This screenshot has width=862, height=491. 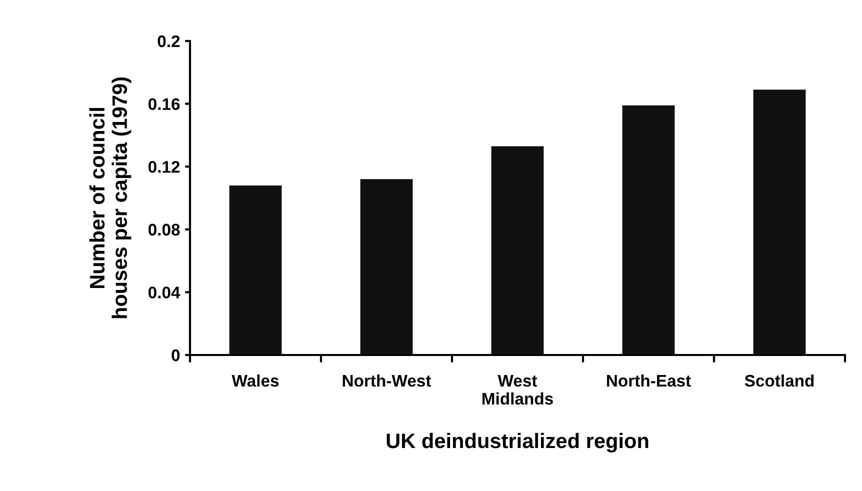 I want to click on x-axis-title: UK deindustrialized region, so click(x=517, y=442).